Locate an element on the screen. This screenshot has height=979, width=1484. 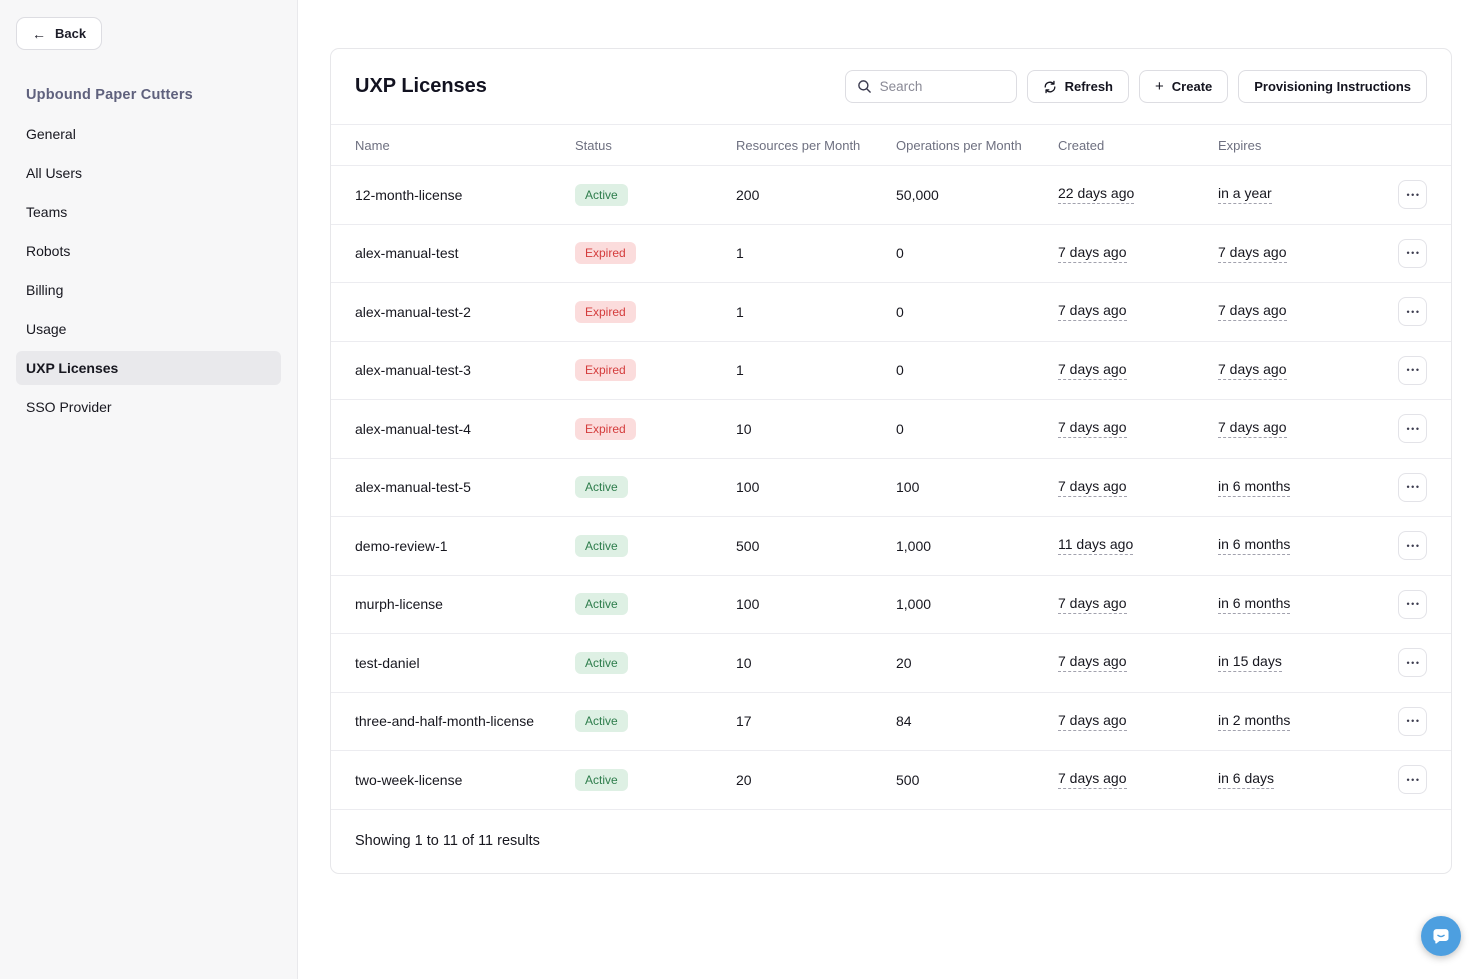
resources-per-month: 20 is located at coordinates (744, 779).